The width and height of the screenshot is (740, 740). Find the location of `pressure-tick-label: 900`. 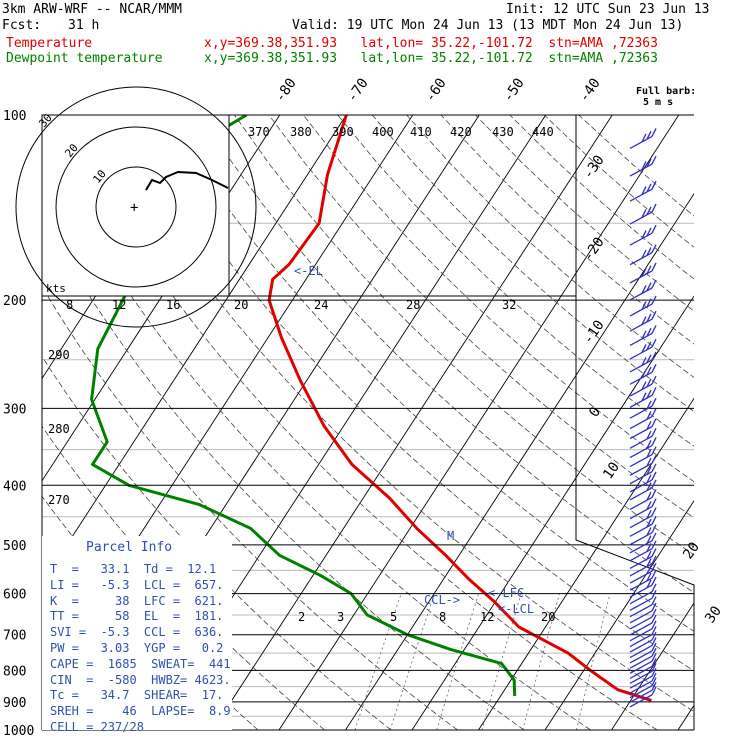

pressure-tick-label: 900 is located at coordinates (14, 703).